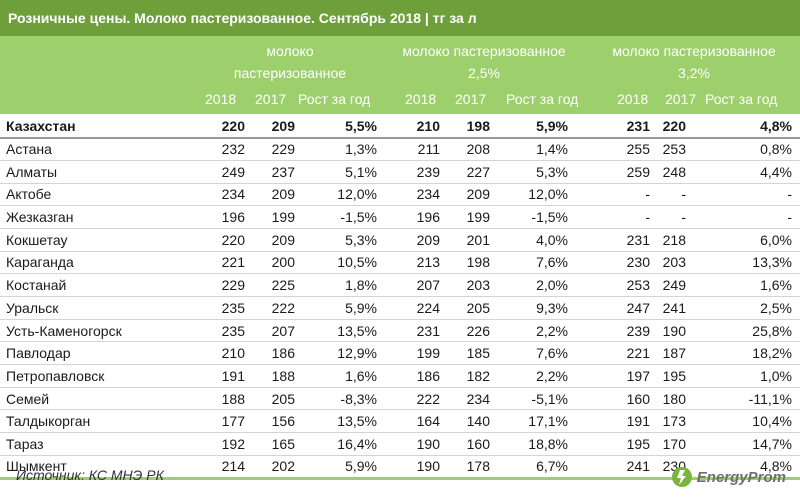  Describe the element at coordinates (100, 331) in the screenshot. I see `city-cell: Усть-Каменогорск` at that location.